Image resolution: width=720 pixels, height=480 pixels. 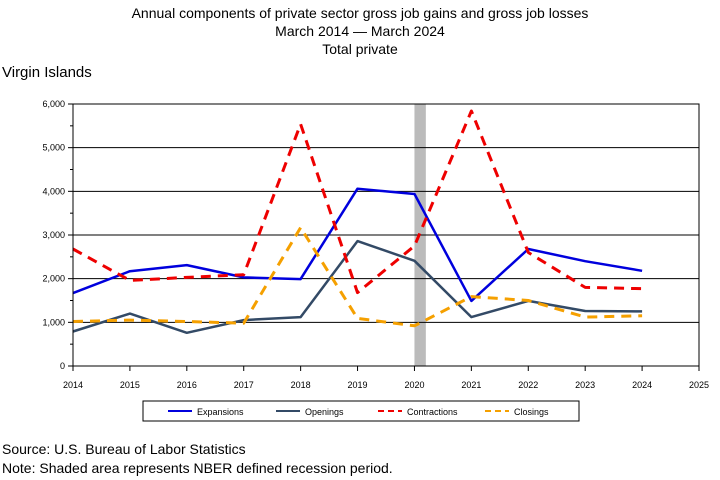 What do you see at coordinates (244, 385) in the screenshot?
I see `x-tick-label: 2017` at bounding box center [244, 385].